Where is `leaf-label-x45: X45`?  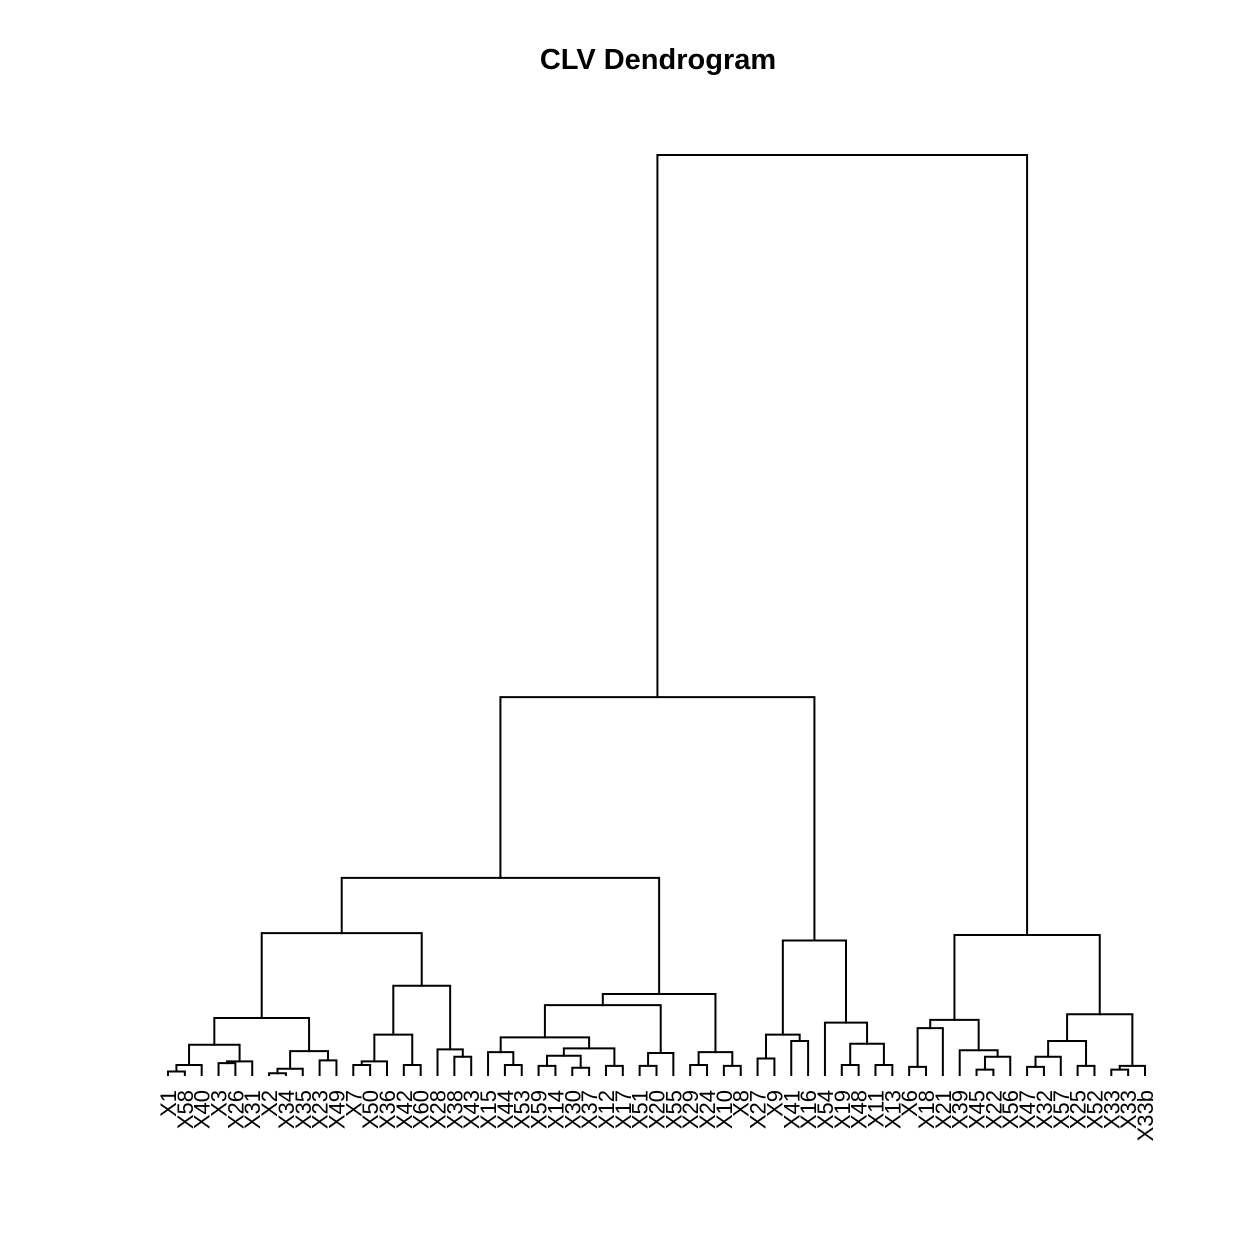
leaf-label-x45: X45 is located at coordinates (977, 1109).